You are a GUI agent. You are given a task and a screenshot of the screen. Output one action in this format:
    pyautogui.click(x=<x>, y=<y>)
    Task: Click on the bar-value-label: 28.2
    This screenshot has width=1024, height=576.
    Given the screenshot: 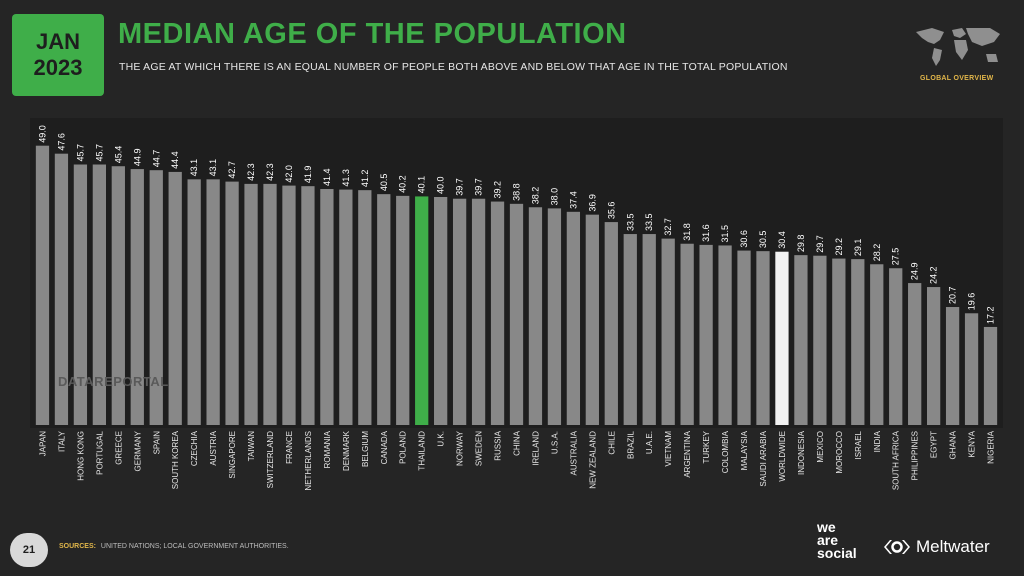 What is the action you would take?
    pyautogui.click(x=877, y=253)
    